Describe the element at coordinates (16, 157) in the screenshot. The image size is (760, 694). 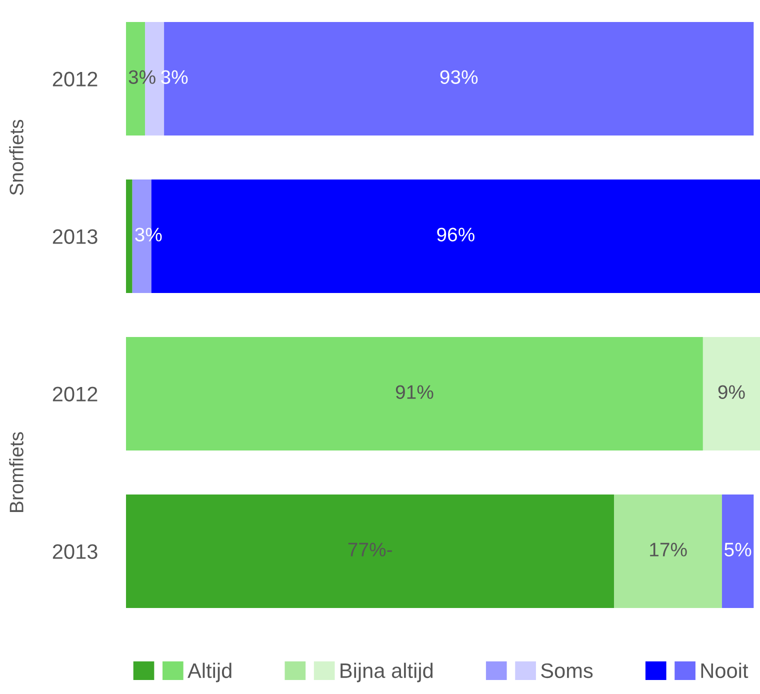
I see `text: Snorfiets` at that location.